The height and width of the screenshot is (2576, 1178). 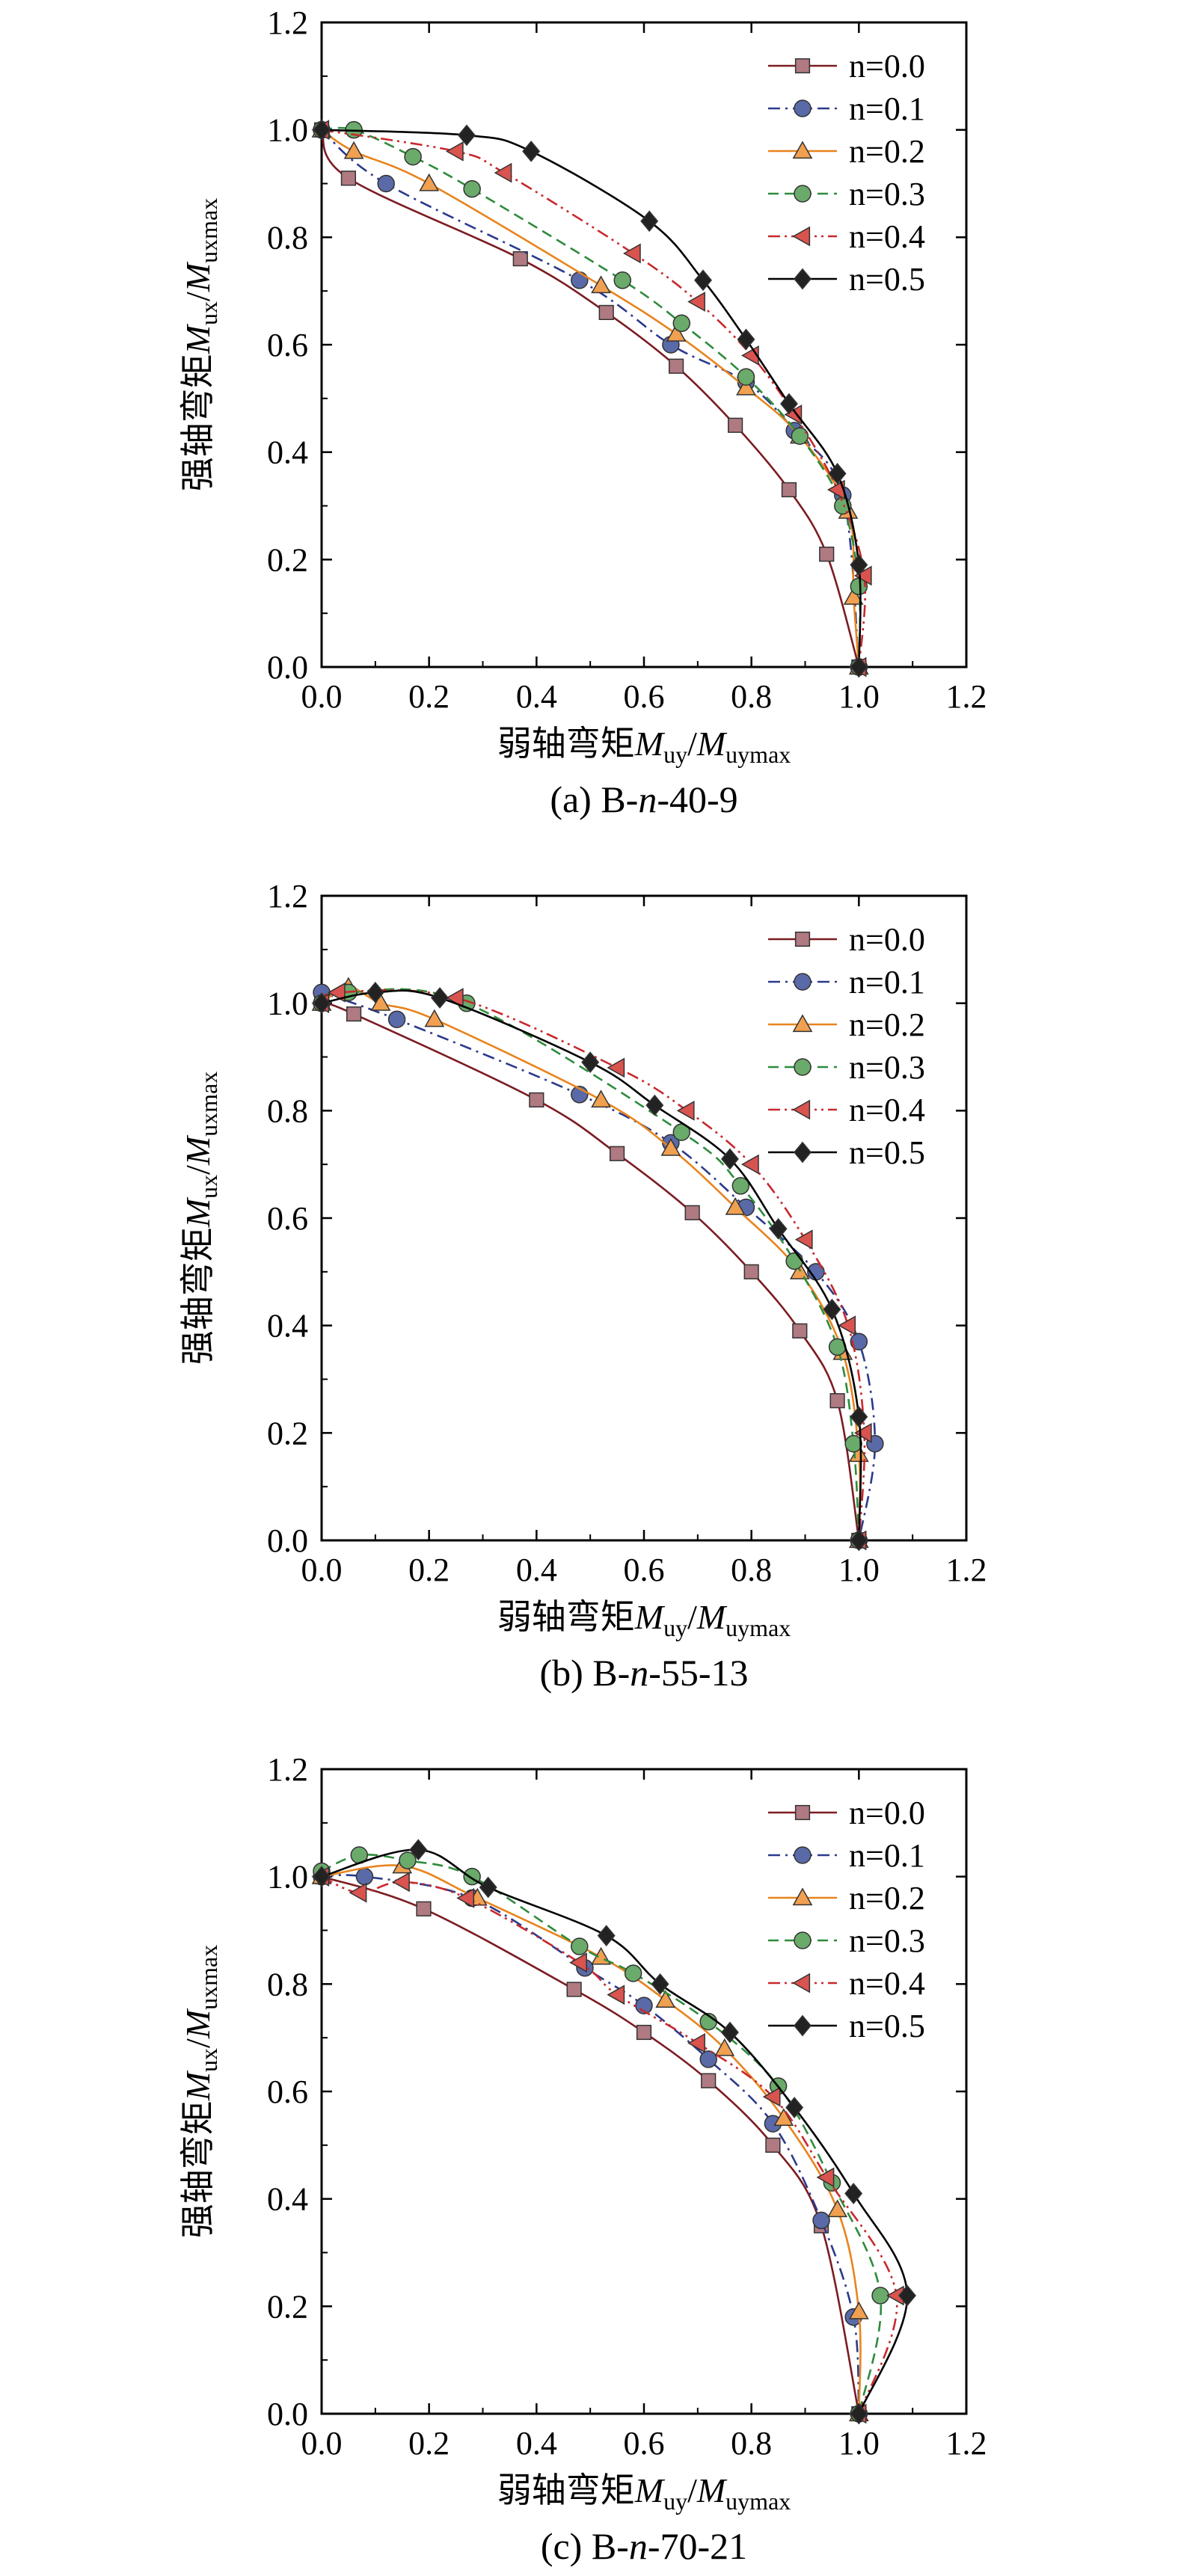 What do you see at coordinates (287, 559) in the screenshot?
I see `y-tick-label: 0.2` at bounding box center [287, 559].